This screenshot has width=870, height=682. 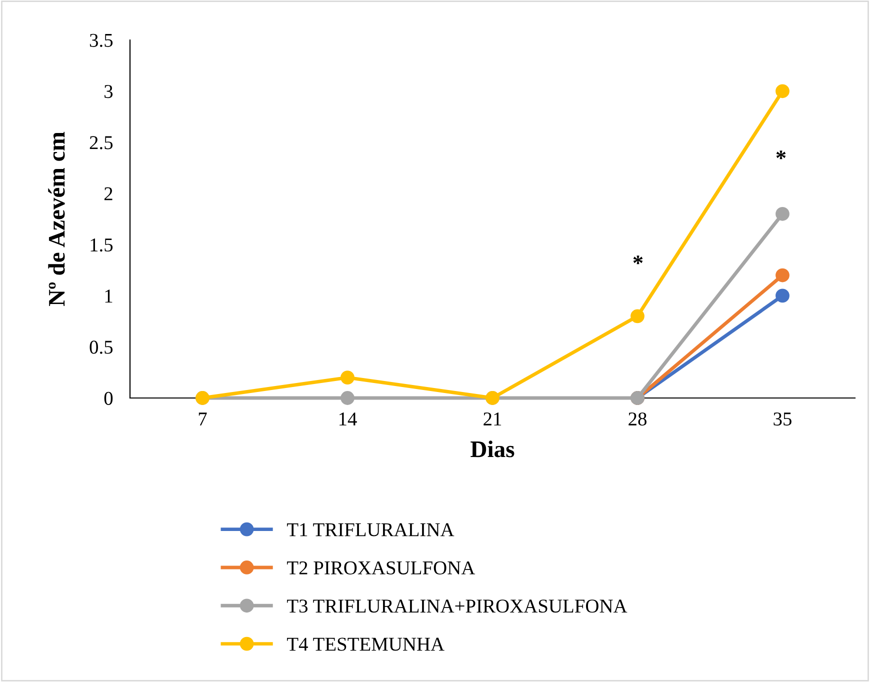 I want to click on legend-label: T3 TRIFLURALINA+PIROXASULFONA, so click(x=457, y=606).